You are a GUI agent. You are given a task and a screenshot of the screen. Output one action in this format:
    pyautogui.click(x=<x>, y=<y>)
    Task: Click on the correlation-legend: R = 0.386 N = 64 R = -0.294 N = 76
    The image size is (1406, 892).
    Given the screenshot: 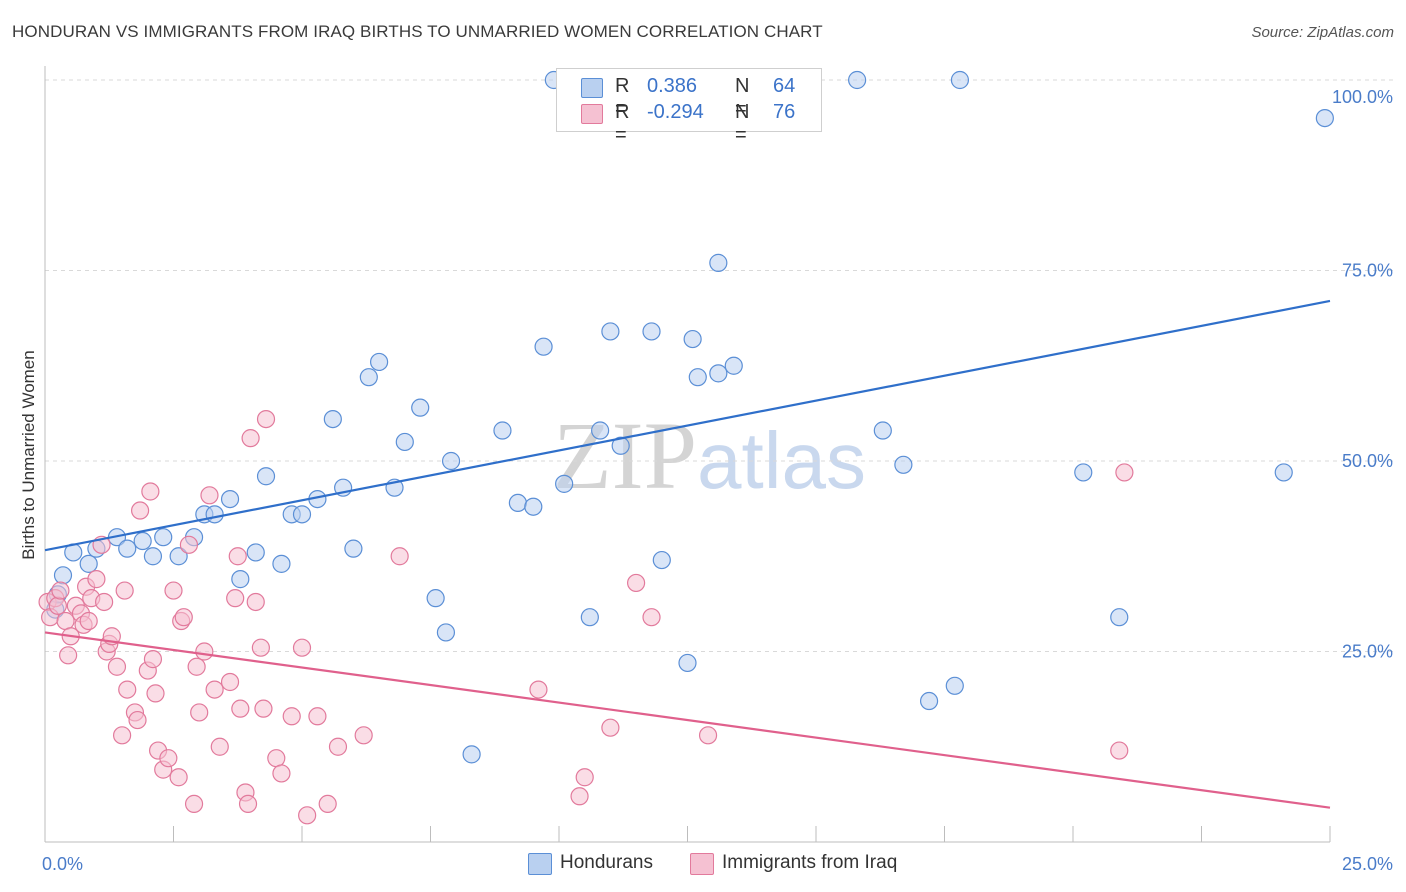 What is the action you would take?
    pyautogui.click(x=689, y=107)
    